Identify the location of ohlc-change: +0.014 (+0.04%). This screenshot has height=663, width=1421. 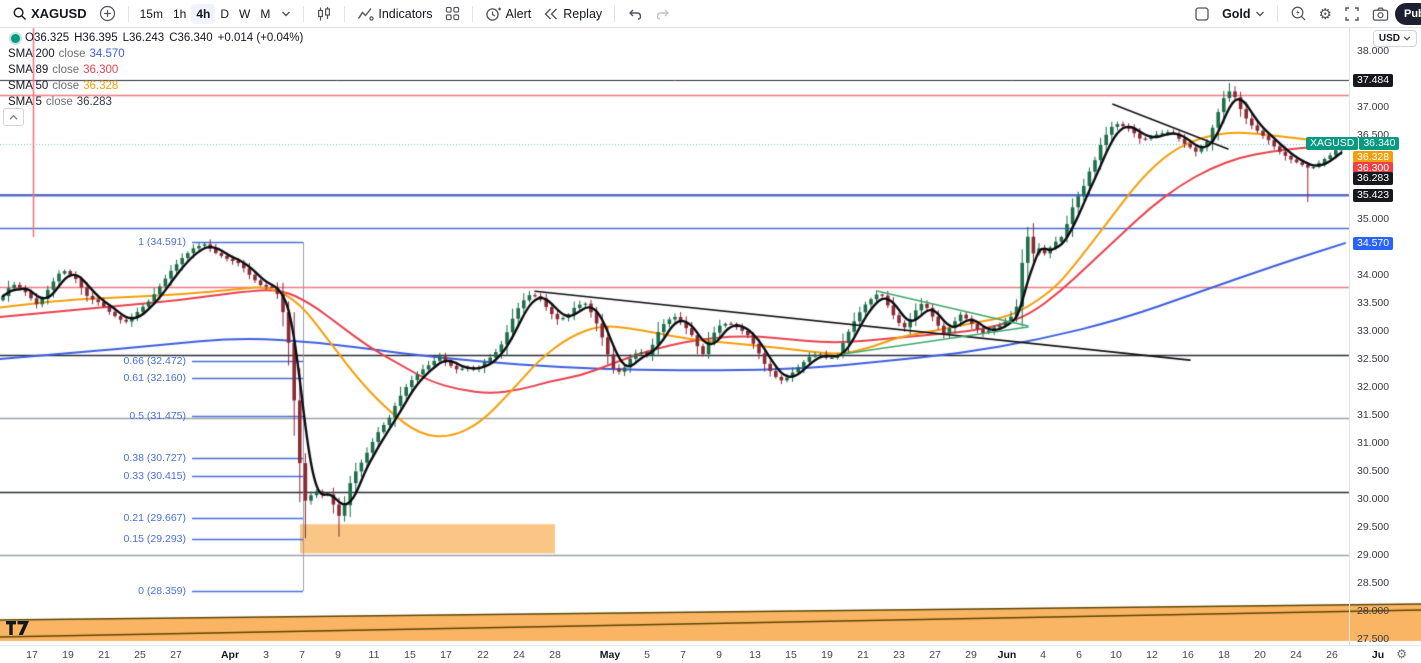
(260, 38).